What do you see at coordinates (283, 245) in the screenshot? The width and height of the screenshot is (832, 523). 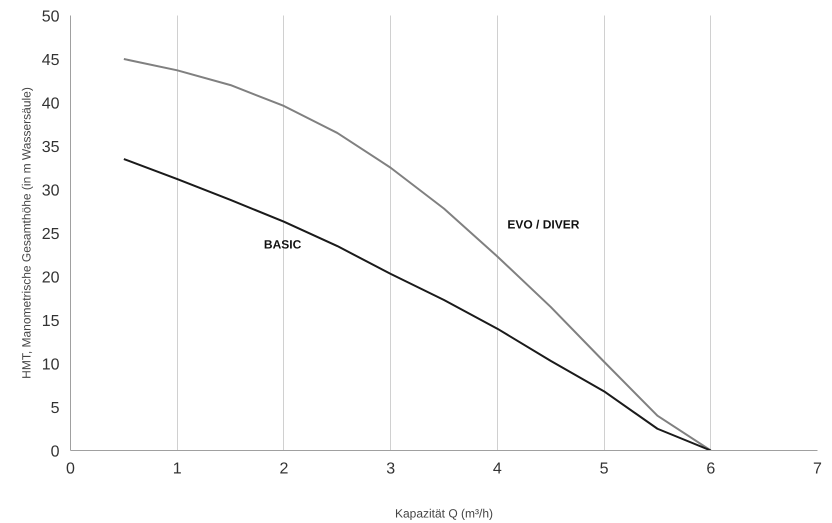 I see `series-label: BASIC` at bounding box center [283, 245].